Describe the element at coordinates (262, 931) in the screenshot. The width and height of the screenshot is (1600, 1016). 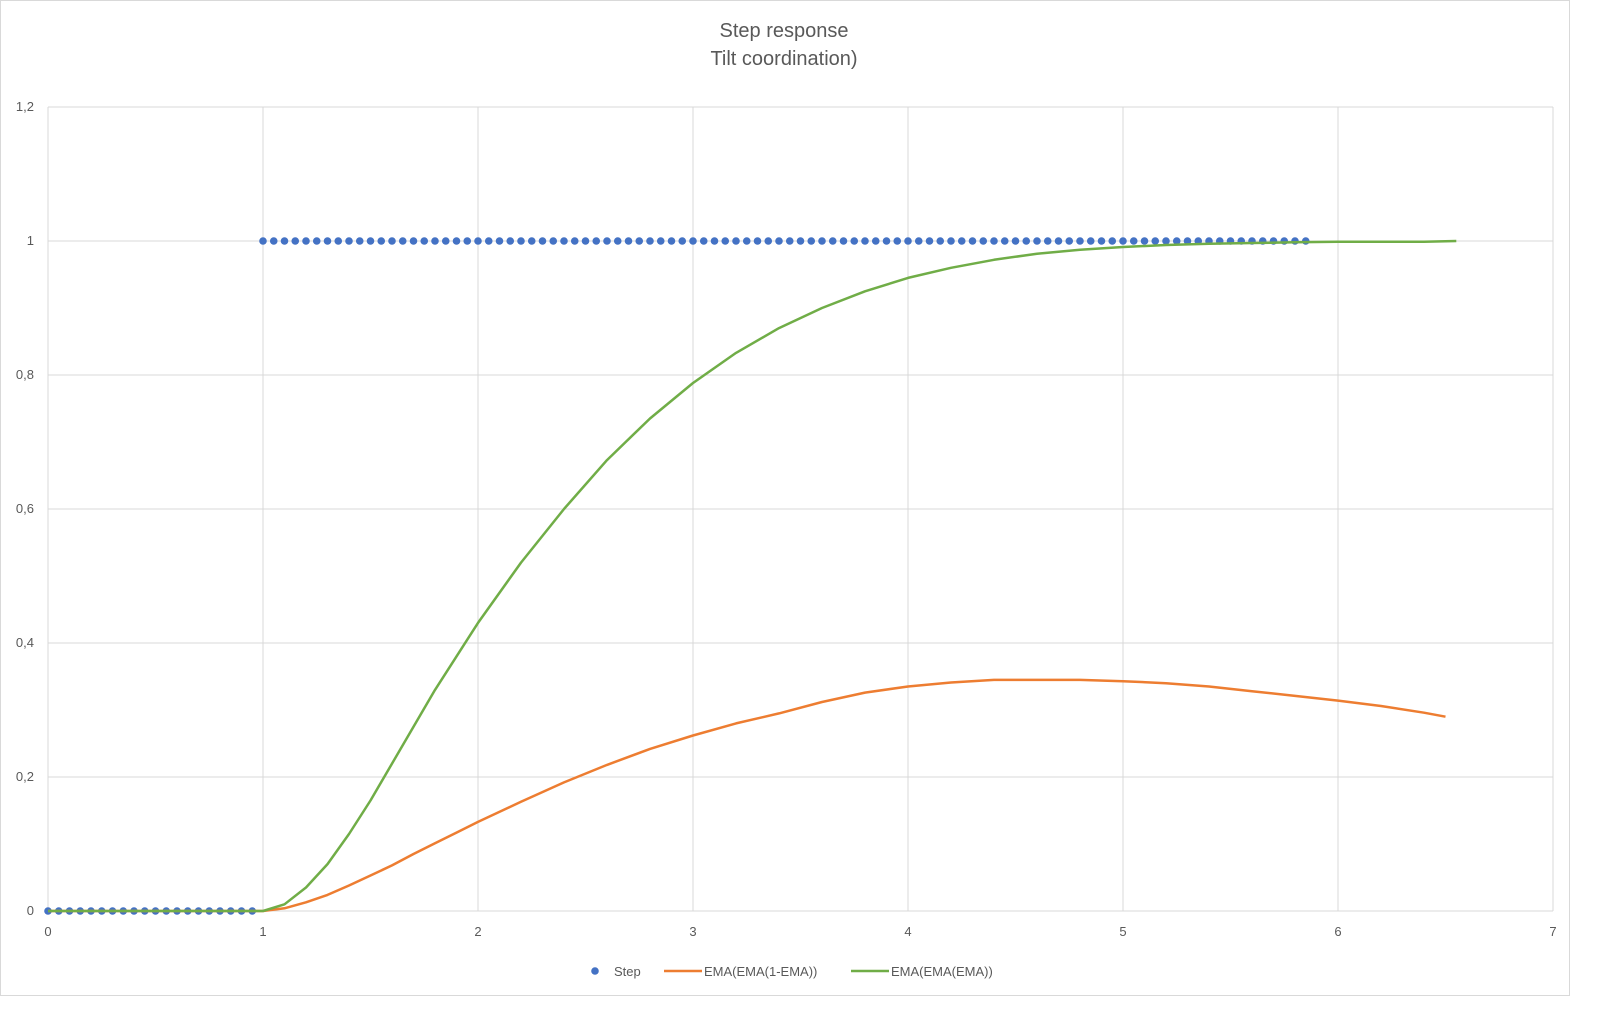
I see `x-tick-label: 1` at that location.